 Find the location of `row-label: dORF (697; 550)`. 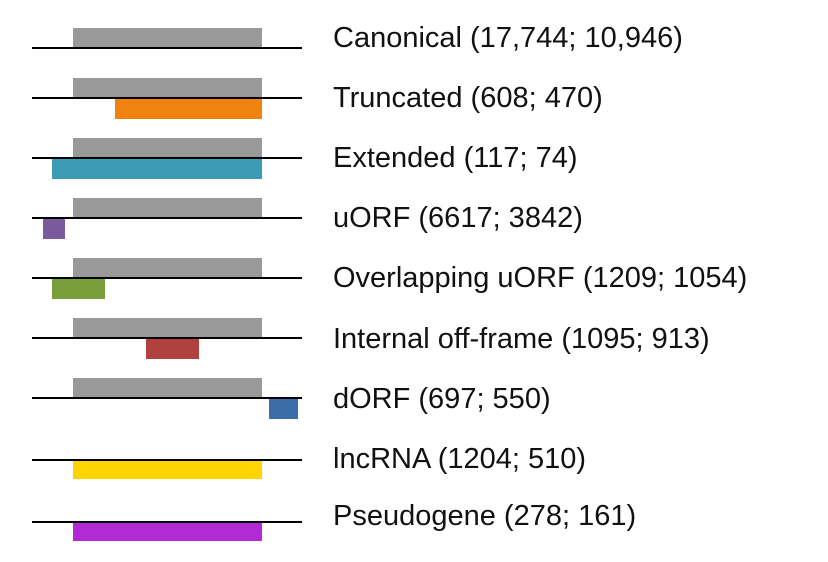

row-label: dORF (697; 550) is located at coordinates (442, 399).